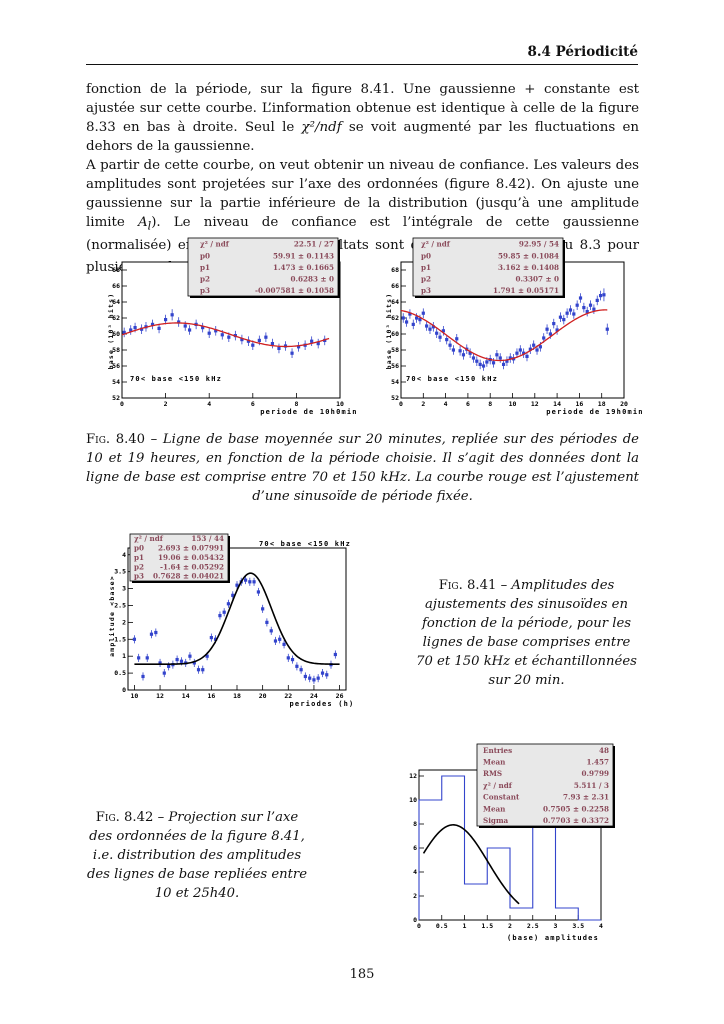 This screenshot has width=724, height=1024. Describe the element at coordinates (160, 696) in the screenshot. I see `x-tick-label: 12` at that location.